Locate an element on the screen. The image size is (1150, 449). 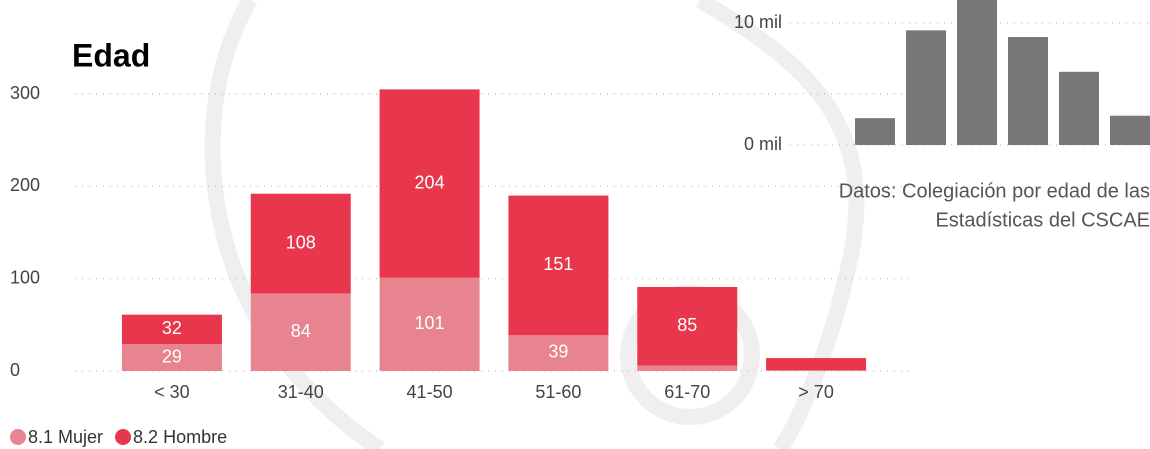
x-tick-label: 51-60 is located at coordinates (558, 392).